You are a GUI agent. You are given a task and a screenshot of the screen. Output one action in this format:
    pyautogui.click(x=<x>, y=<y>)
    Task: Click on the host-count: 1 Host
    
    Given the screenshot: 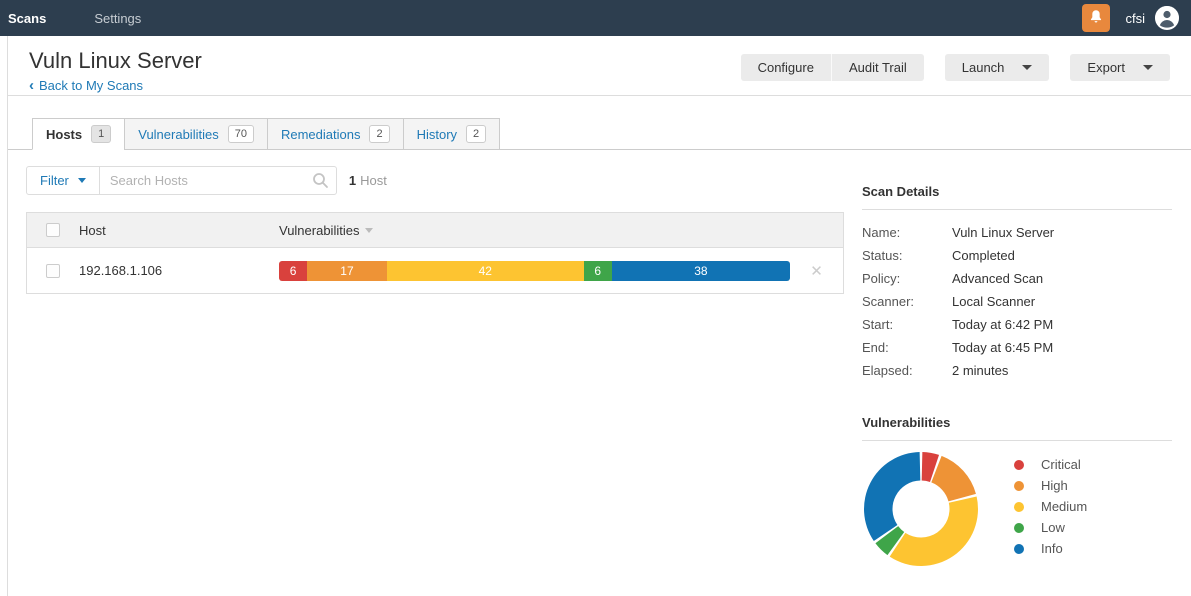 What is the action you would take?
    pyautogui.click(x=368, y=180)
    